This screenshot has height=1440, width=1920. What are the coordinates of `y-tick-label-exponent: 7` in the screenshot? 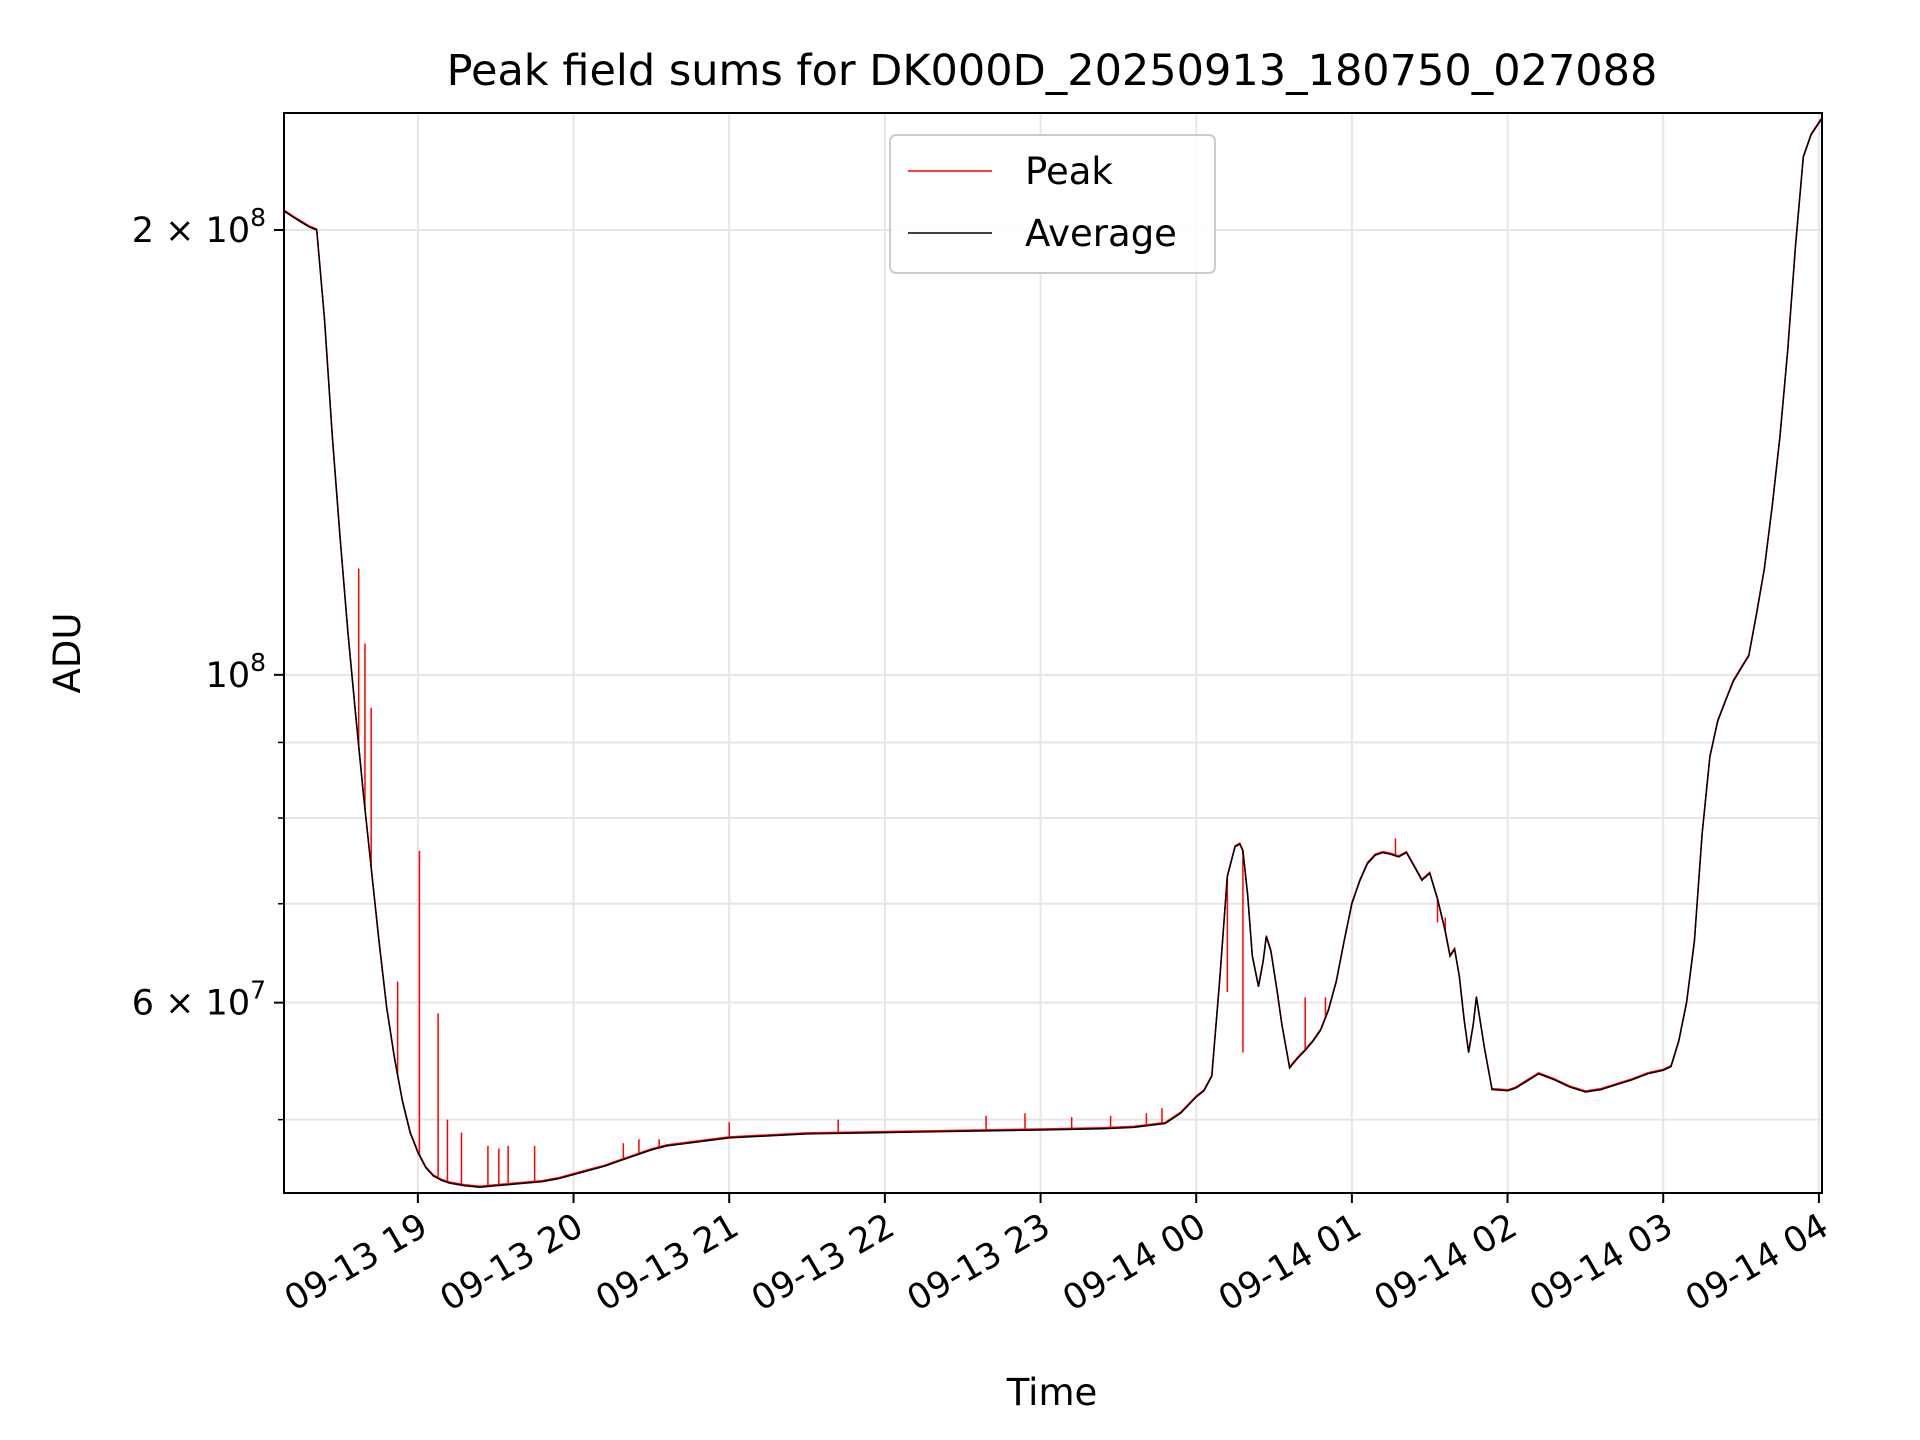 It's located at (258, 990).